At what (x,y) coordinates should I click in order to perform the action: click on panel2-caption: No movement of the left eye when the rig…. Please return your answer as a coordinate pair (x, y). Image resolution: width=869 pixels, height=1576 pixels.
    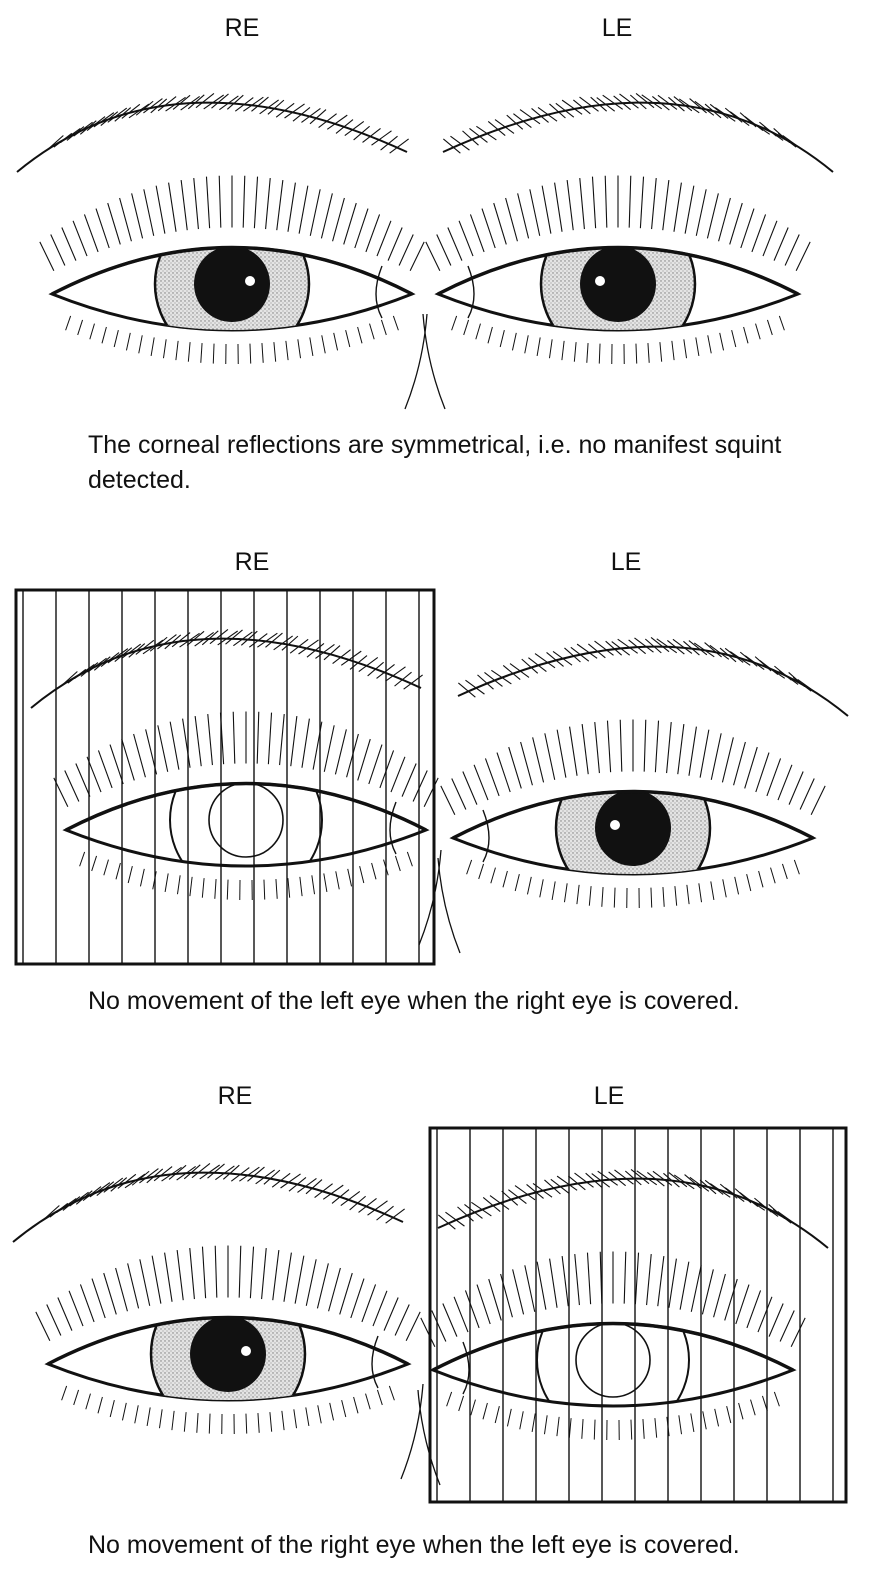
    Looking at the image, I should click on (414, 1001).